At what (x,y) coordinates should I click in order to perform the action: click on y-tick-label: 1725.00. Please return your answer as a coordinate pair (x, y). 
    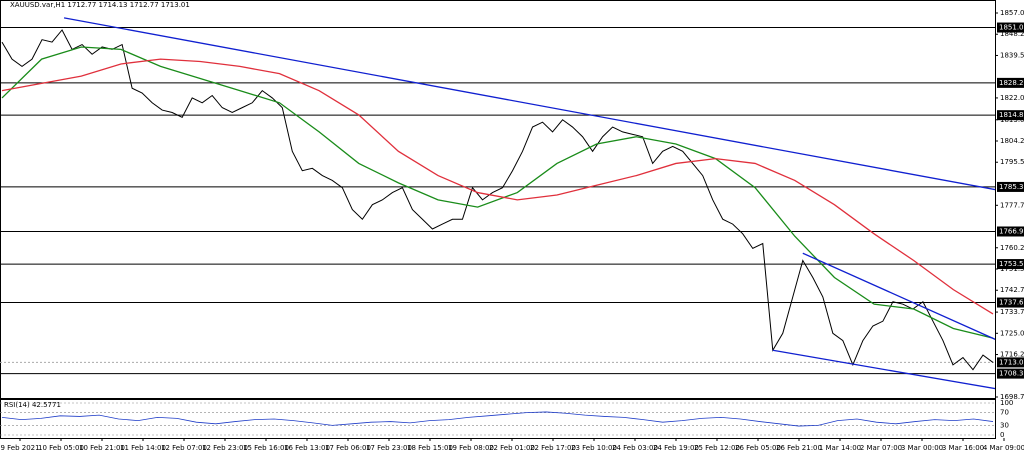
    Looking at the image, I should click on (1012, 333).